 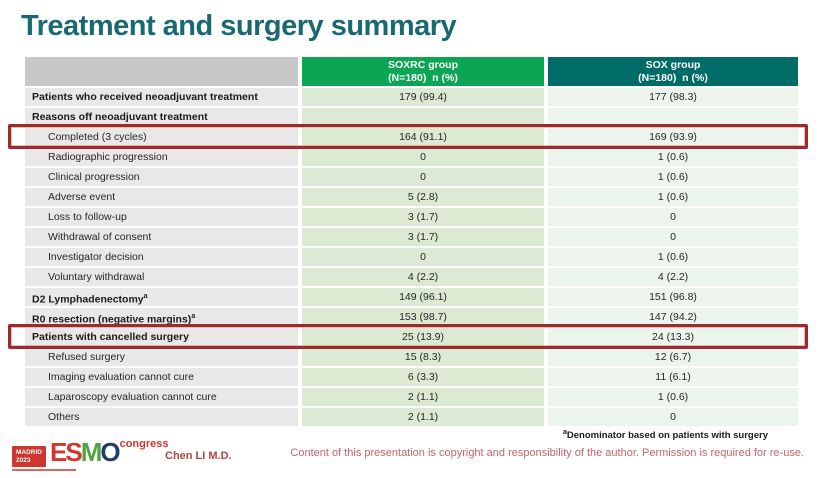 I want to click on madrid-year-label: 2023, so click(x=23, y=460).